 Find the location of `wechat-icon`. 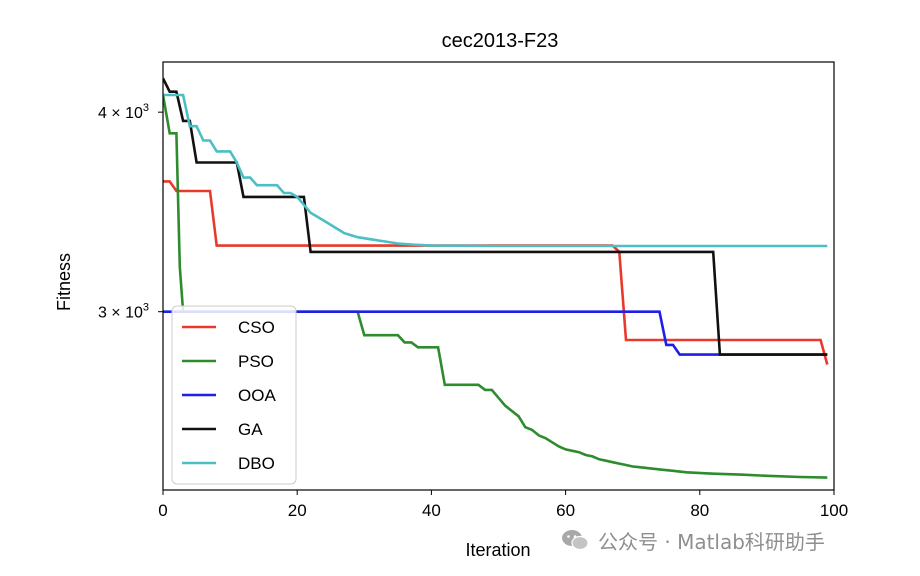

wechat-icon is located at coordinates (575, 540).